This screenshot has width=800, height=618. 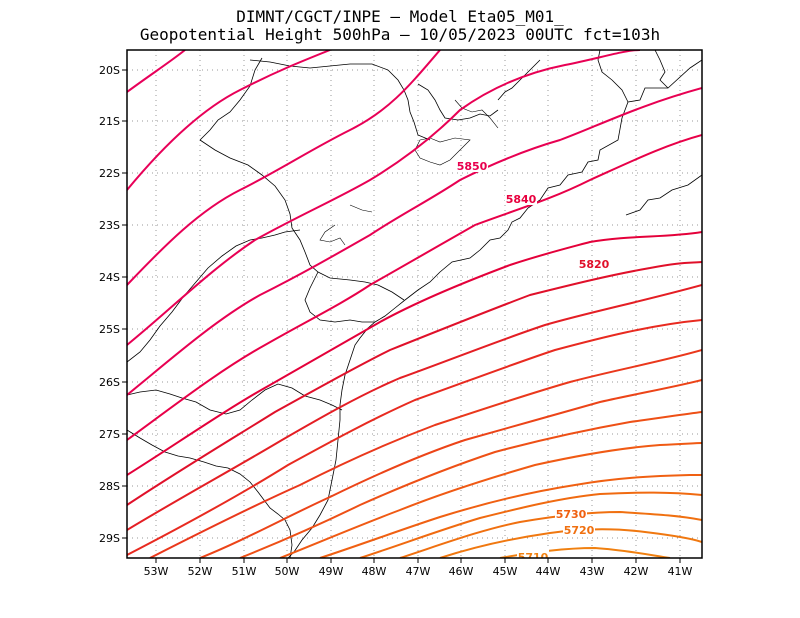 What do you see at coordinates (374, 571) in the screenshot?
I see `lon-label: 48W` at bounding box center [374, 571].